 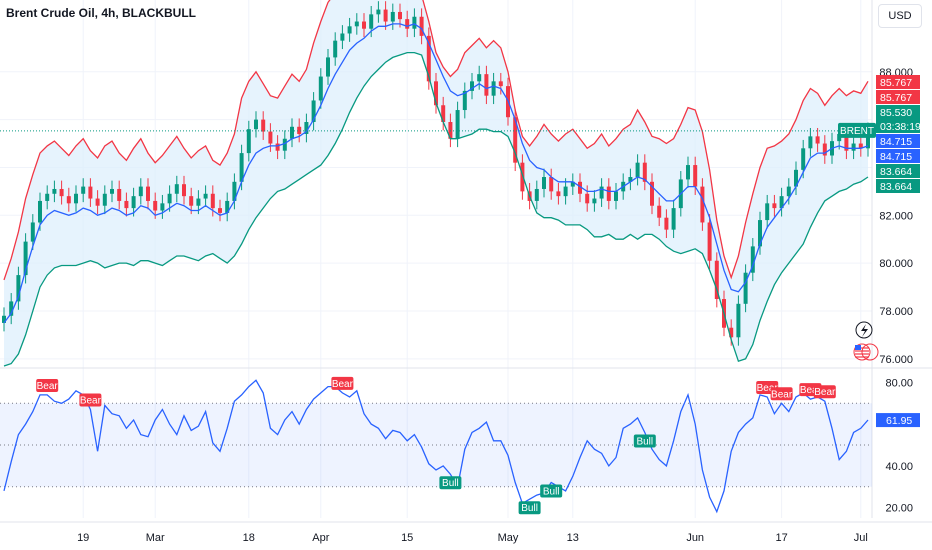 What do you see at coordinates (899, 467) in the screenshot?
I see `rsi-tick-label: 40.00` at bounding box center [899, 467].